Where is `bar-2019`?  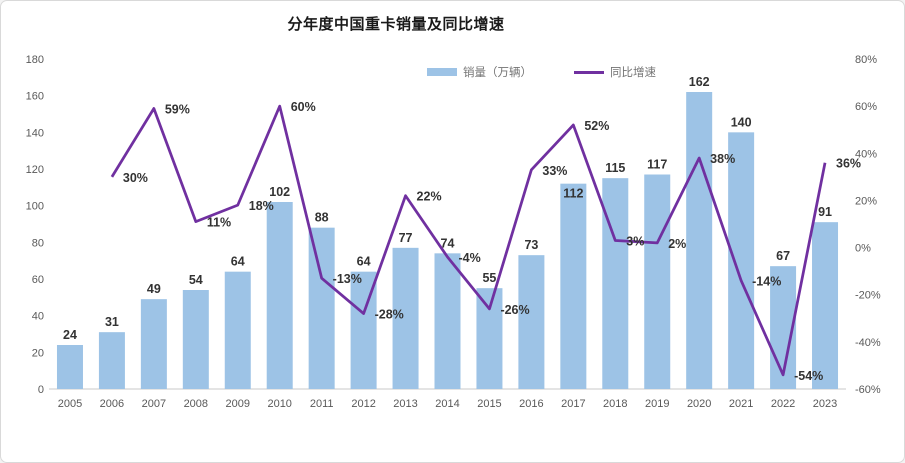 bar-2019 is located at coordinates (657, 282).